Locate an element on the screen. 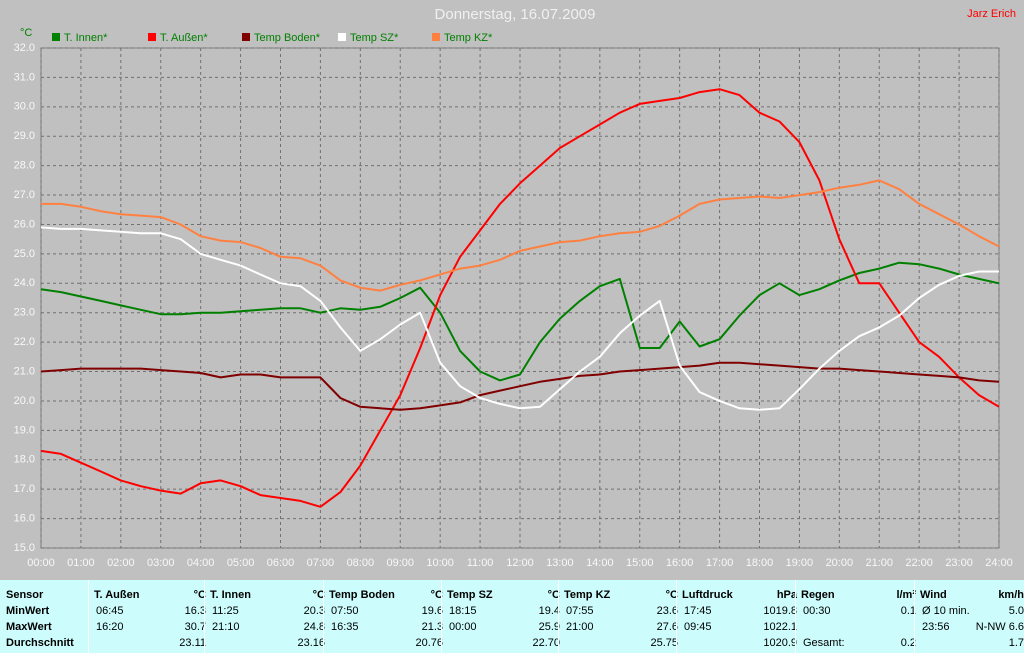 This screenshot has height=653, width=1024. cell-value: 25.9 is located at coordinates (549, 627).